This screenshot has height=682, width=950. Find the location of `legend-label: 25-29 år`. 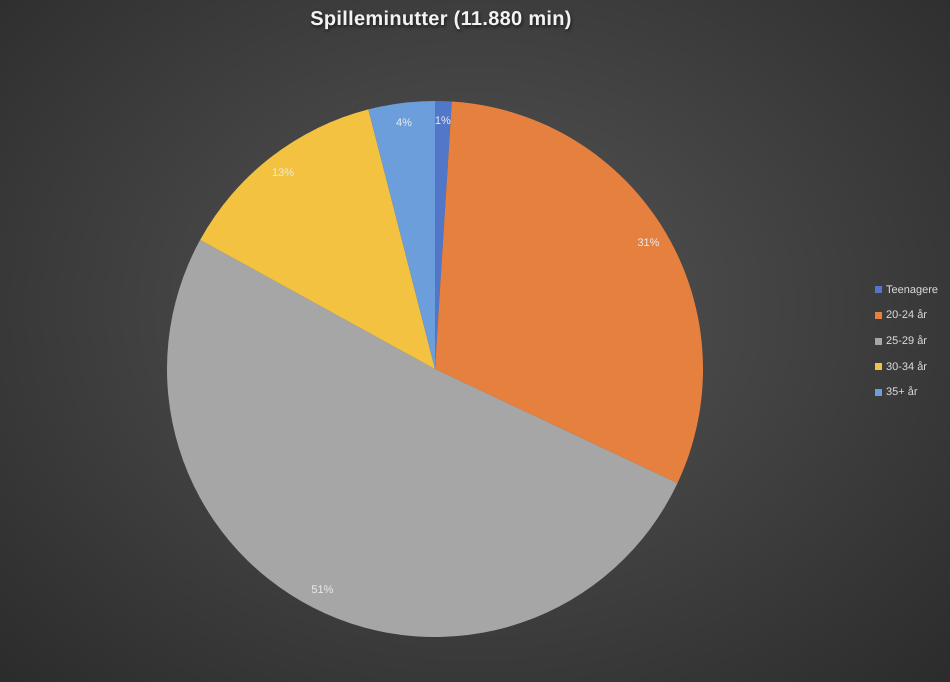

legend-label: 25-29 år is located at coordinates (906, 341).